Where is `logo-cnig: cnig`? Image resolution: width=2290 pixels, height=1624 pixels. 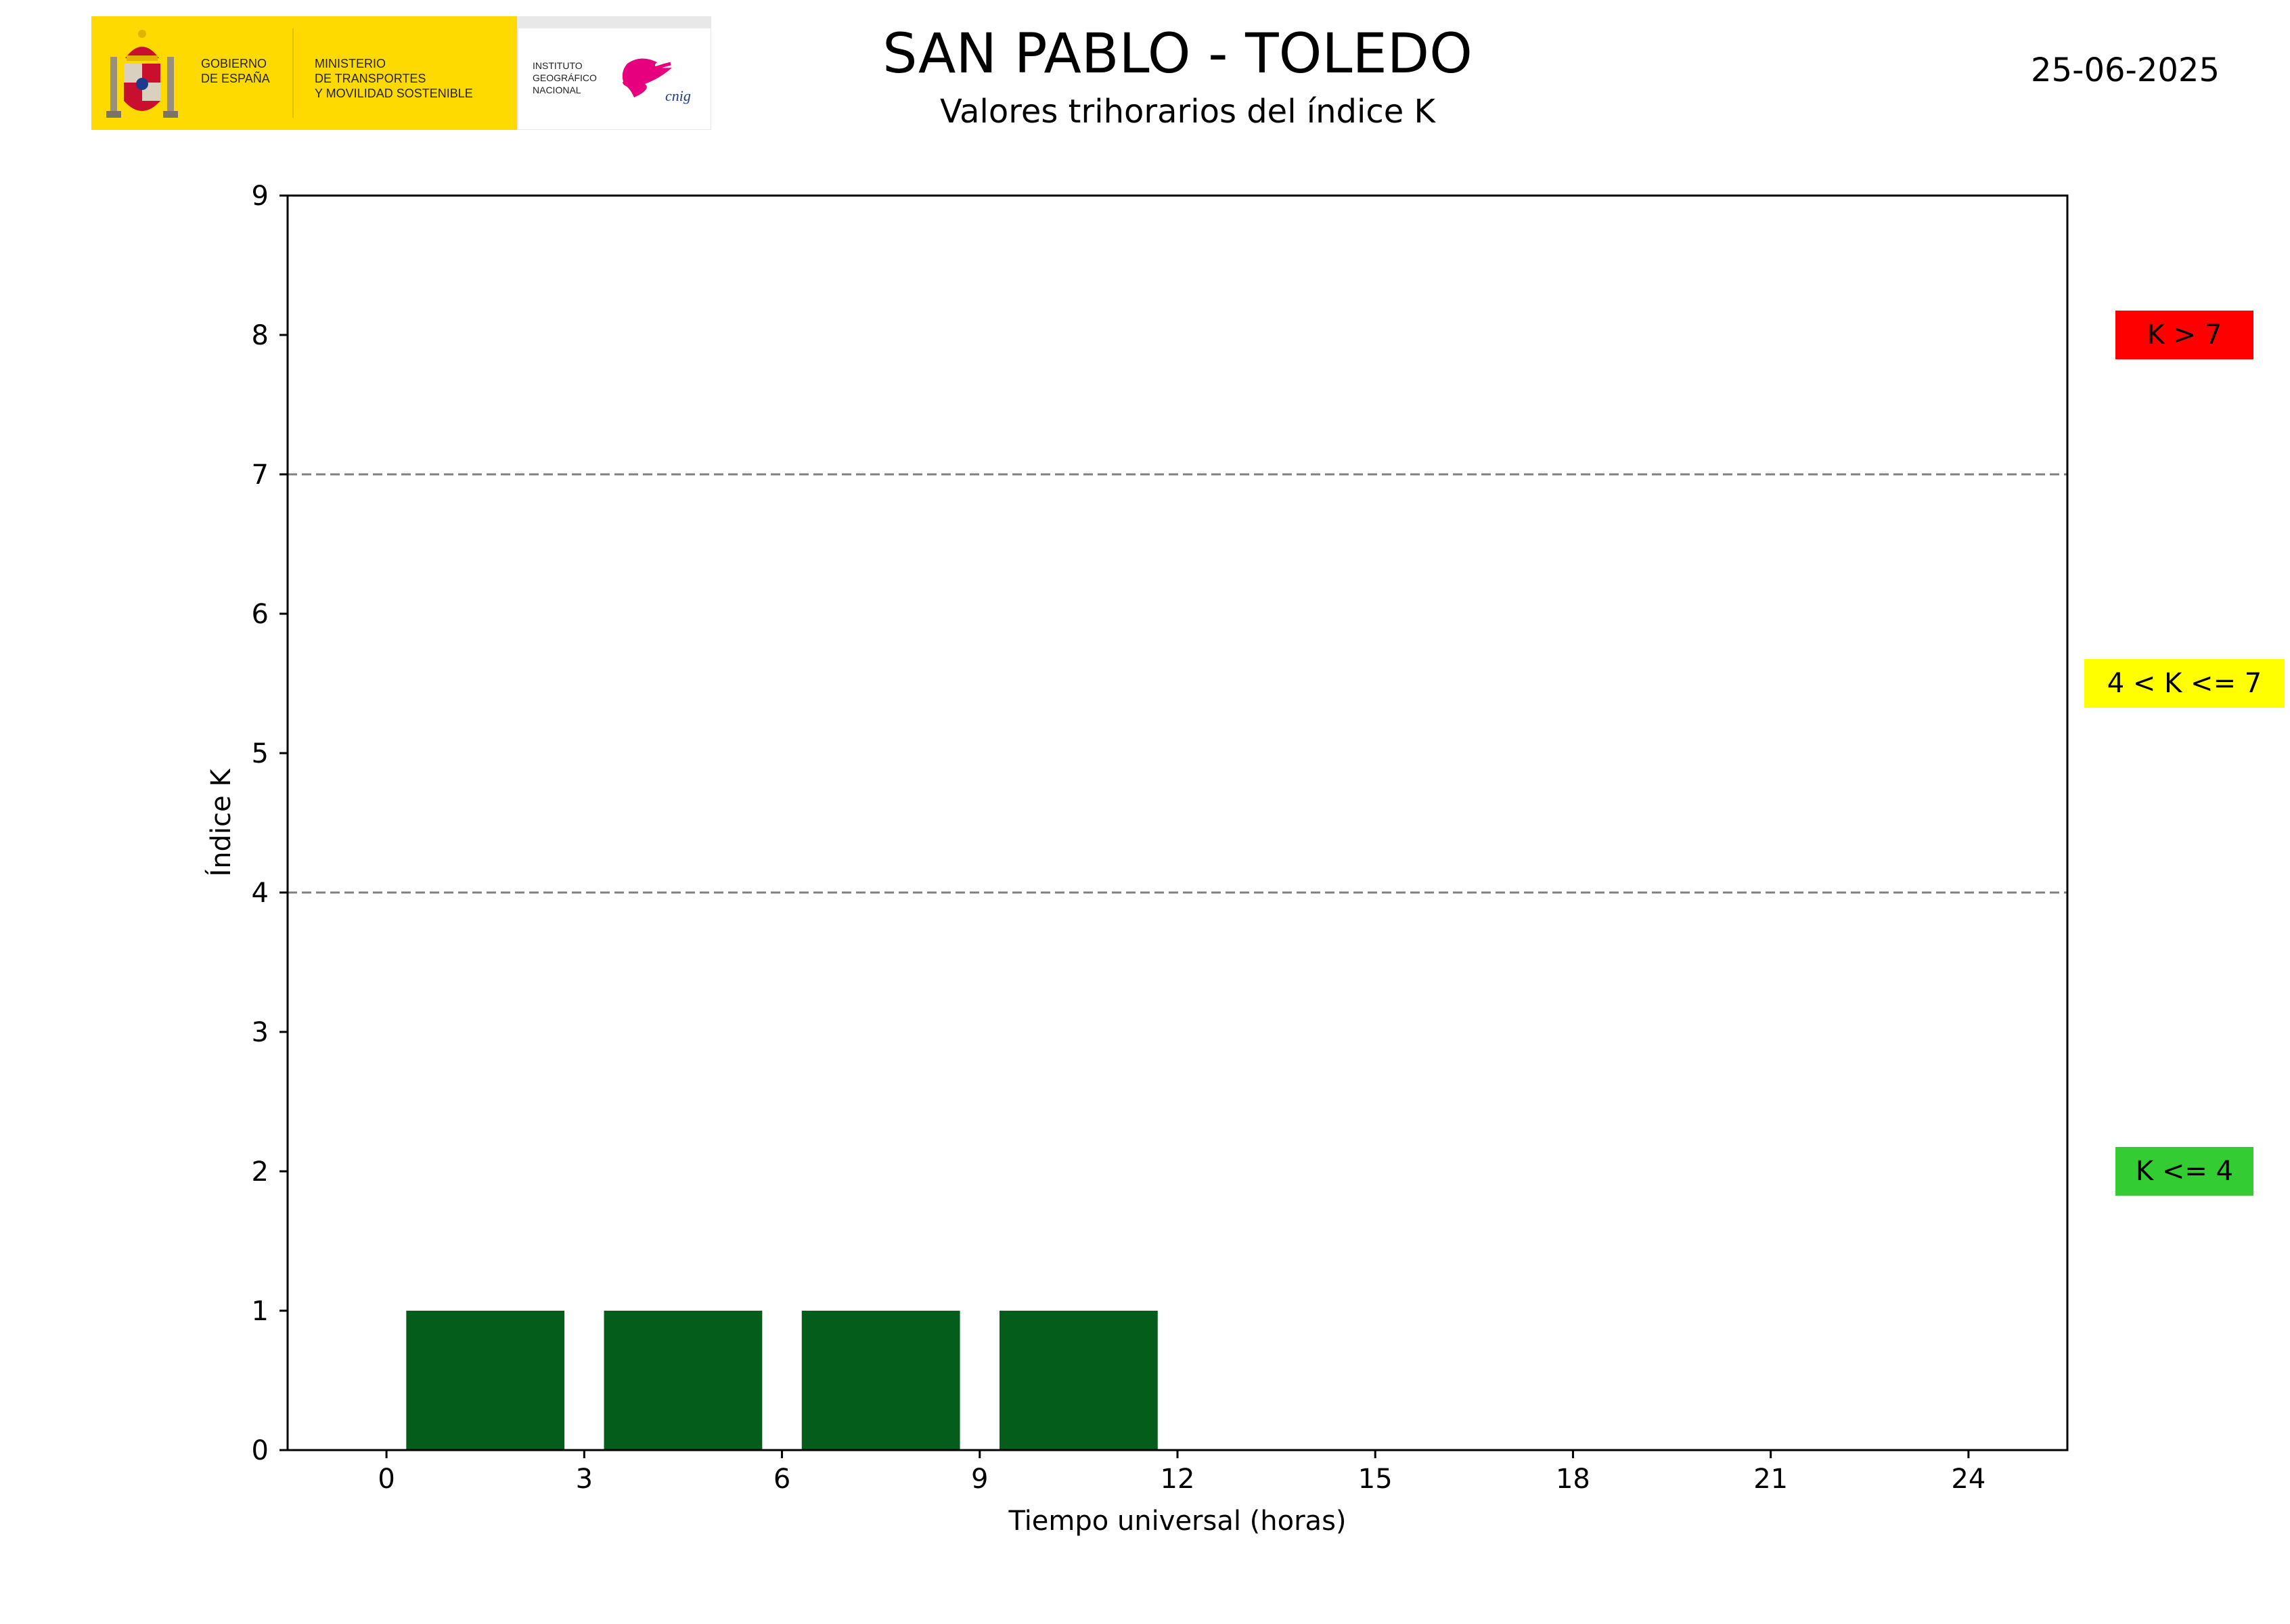 logo-cnig: cnig is located at coordinates (678, 95).